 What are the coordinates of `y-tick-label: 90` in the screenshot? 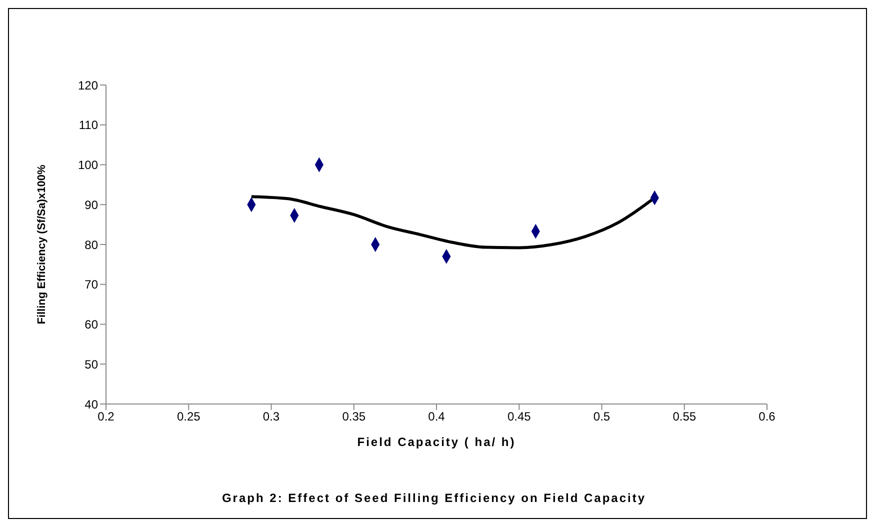 It's located at (91, 205).